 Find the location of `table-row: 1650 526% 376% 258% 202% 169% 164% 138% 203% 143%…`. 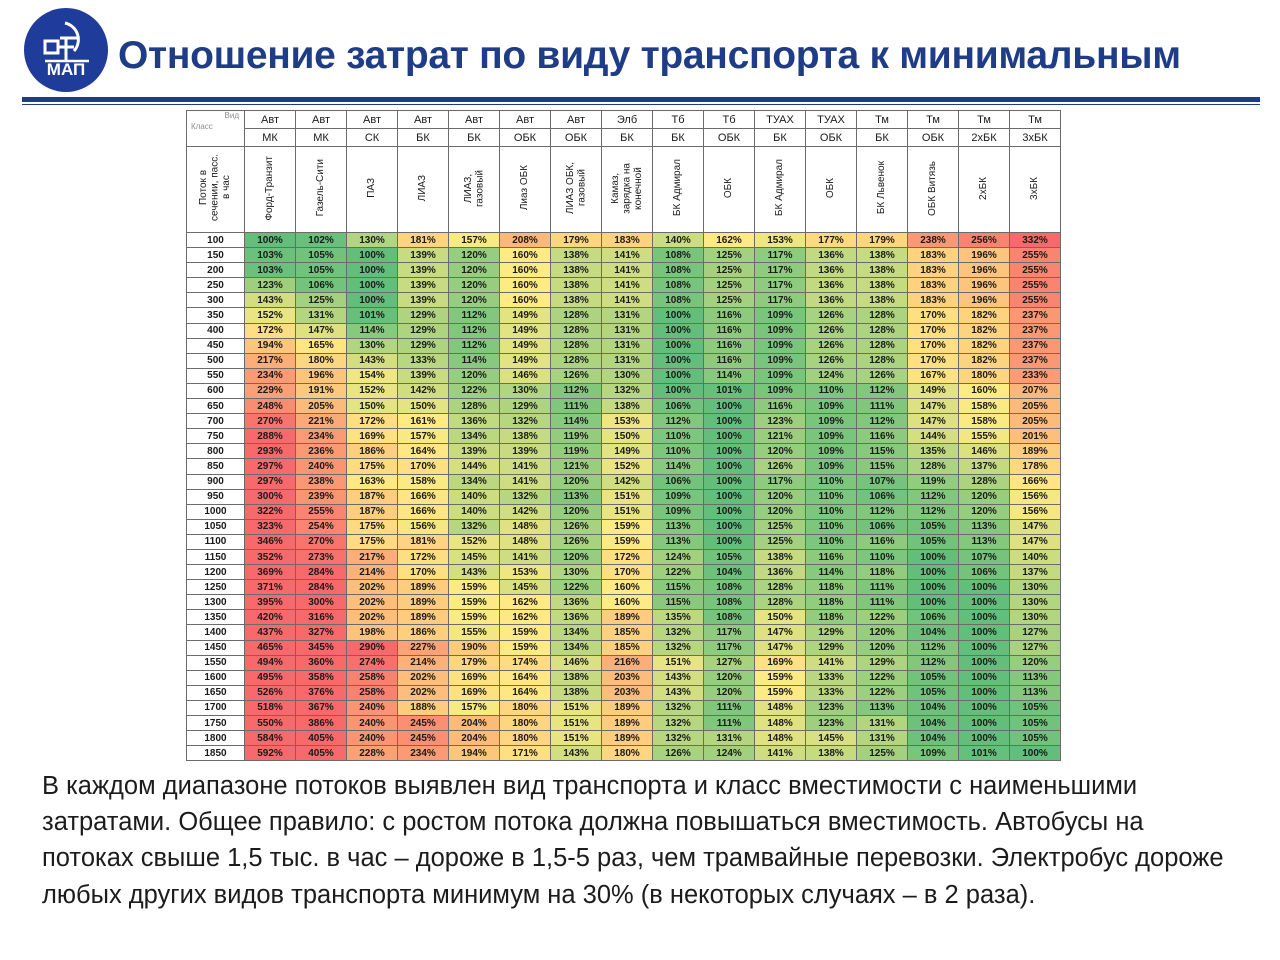

table-row: 1650 526% 376% 258% 202% 169% 164% 138% 203% 143%… is located at coordinates (623, 692).